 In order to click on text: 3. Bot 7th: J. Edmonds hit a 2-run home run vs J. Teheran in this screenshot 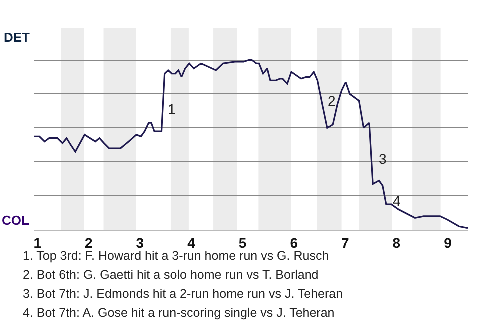, I will do `click(183, 294)`.